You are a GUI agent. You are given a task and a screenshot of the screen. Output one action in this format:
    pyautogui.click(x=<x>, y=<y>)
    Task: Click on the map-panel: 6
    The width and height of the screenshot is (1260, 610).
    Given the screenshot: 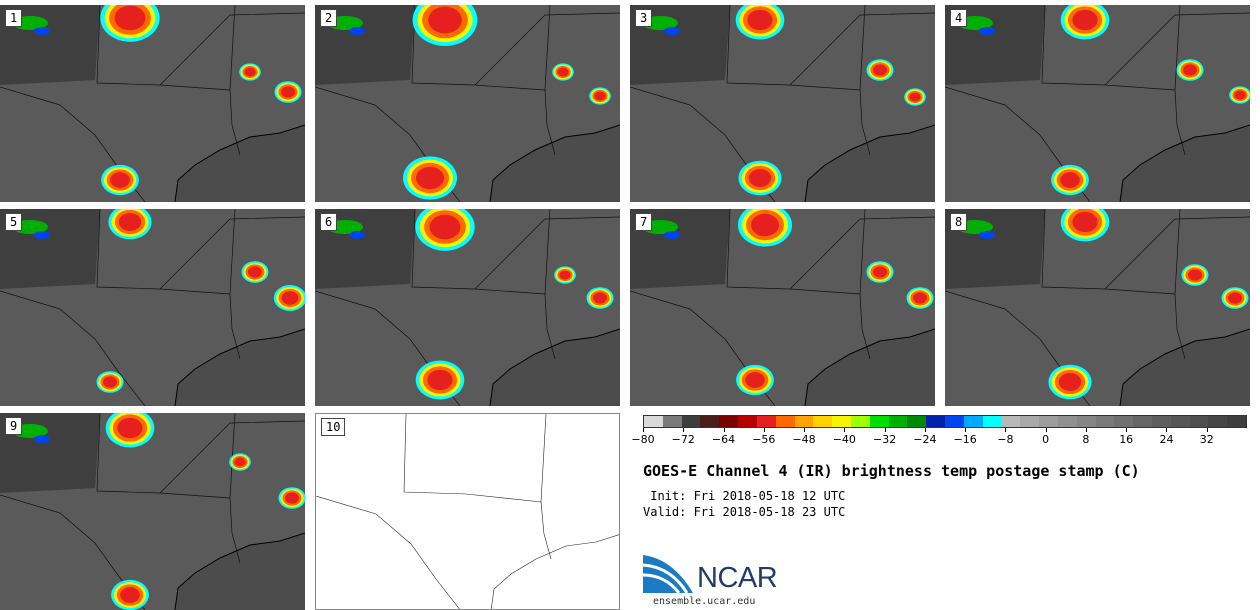 What is the action you would take?
    pyautogui.click(x=467, y=307)
    